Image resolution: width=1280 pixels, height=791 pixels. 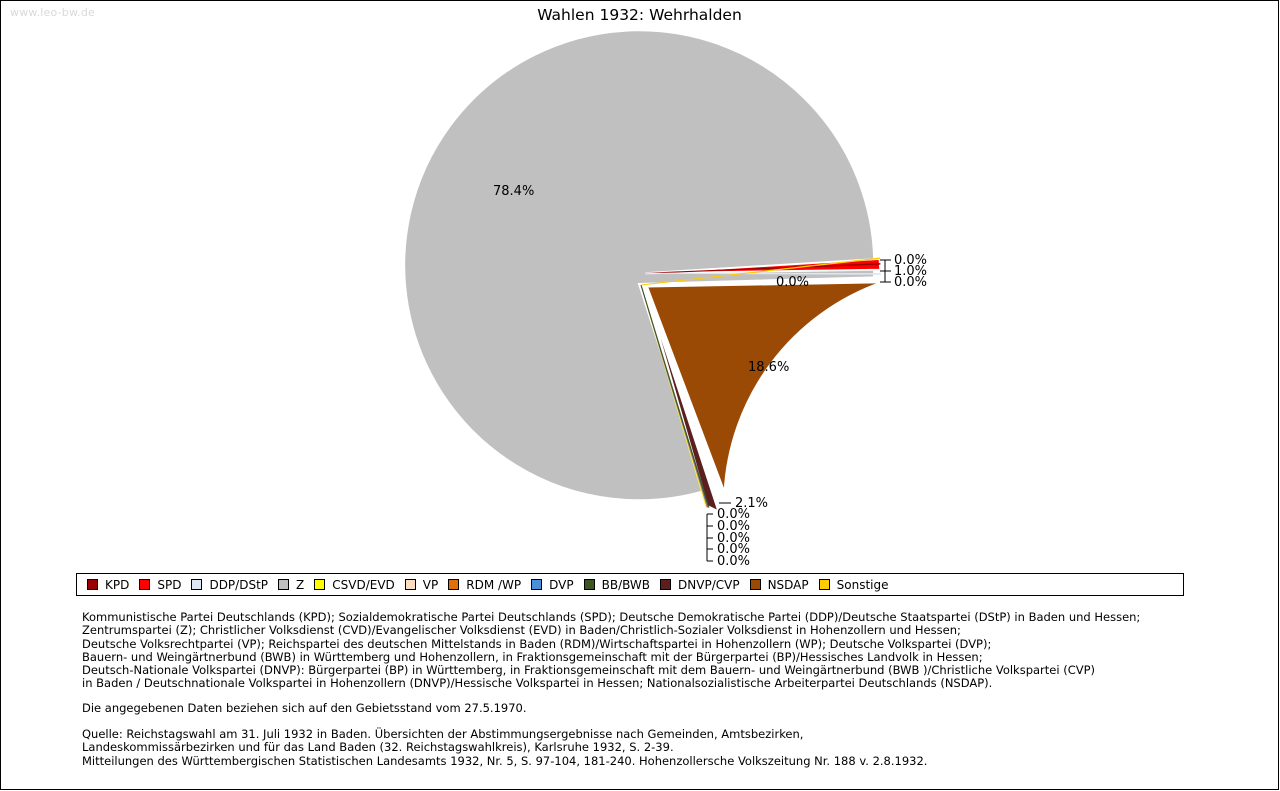 I want to click on leader-lines-right, so click(x=885, y=271).